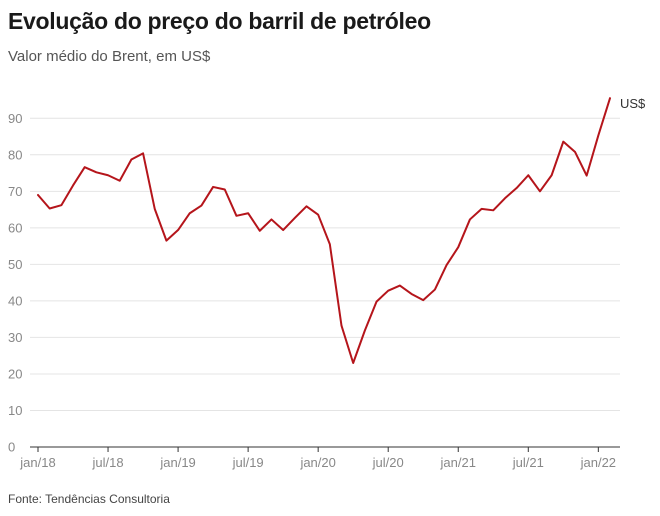  What do you see at coordinates (37, 462) in the screenshot?
I see `x-tick-label: jan/18` at bounding box center [37, 462].